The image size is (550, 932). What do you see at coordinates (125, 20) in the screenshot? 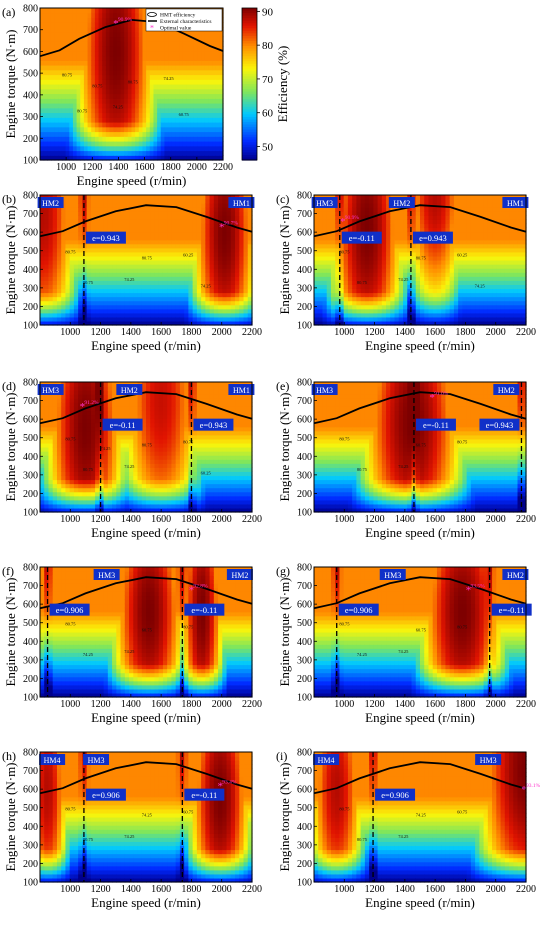
I see `optimal-value-label: 90.9%` at bounding box center [125, 20].